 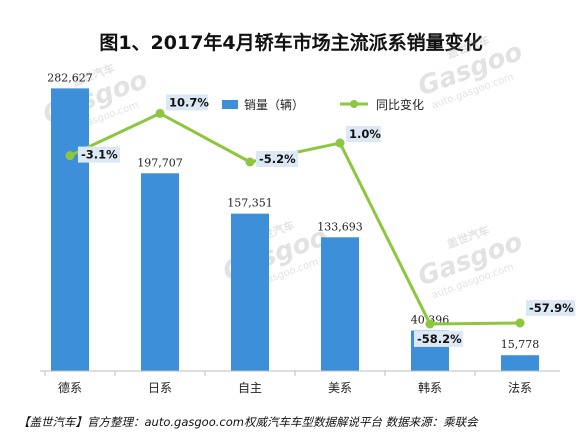 What do you see at coordinates (160, 162) in the screenshot?
I see `bar-value-label-1: 197,707` at bounding box center [160, 162].